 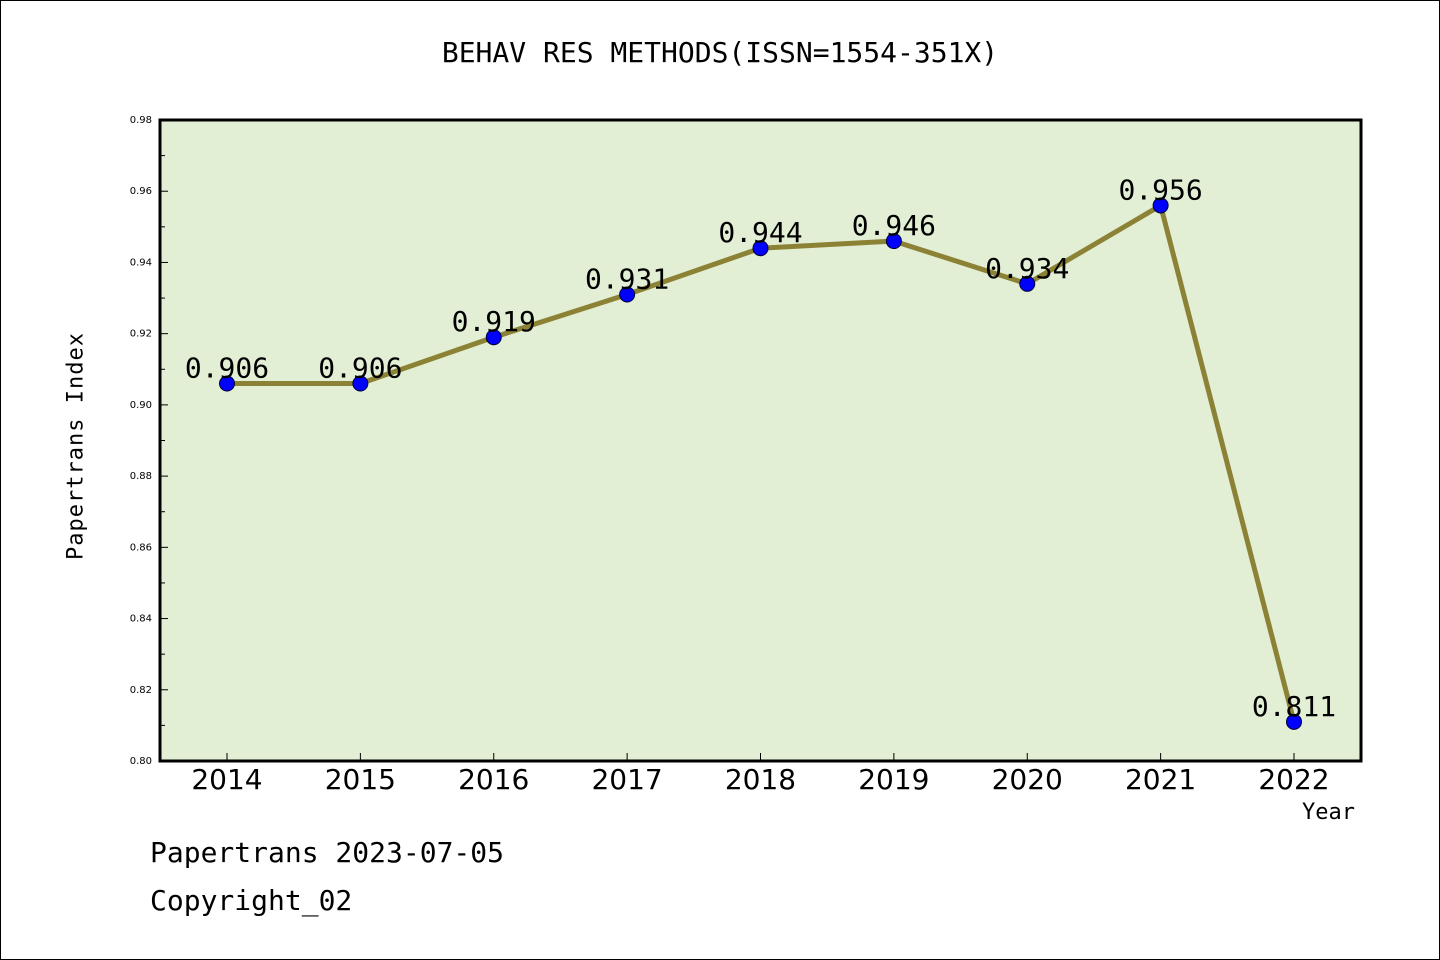 I want to click on x-axis-label: Year, so click(x=1328, y=812).